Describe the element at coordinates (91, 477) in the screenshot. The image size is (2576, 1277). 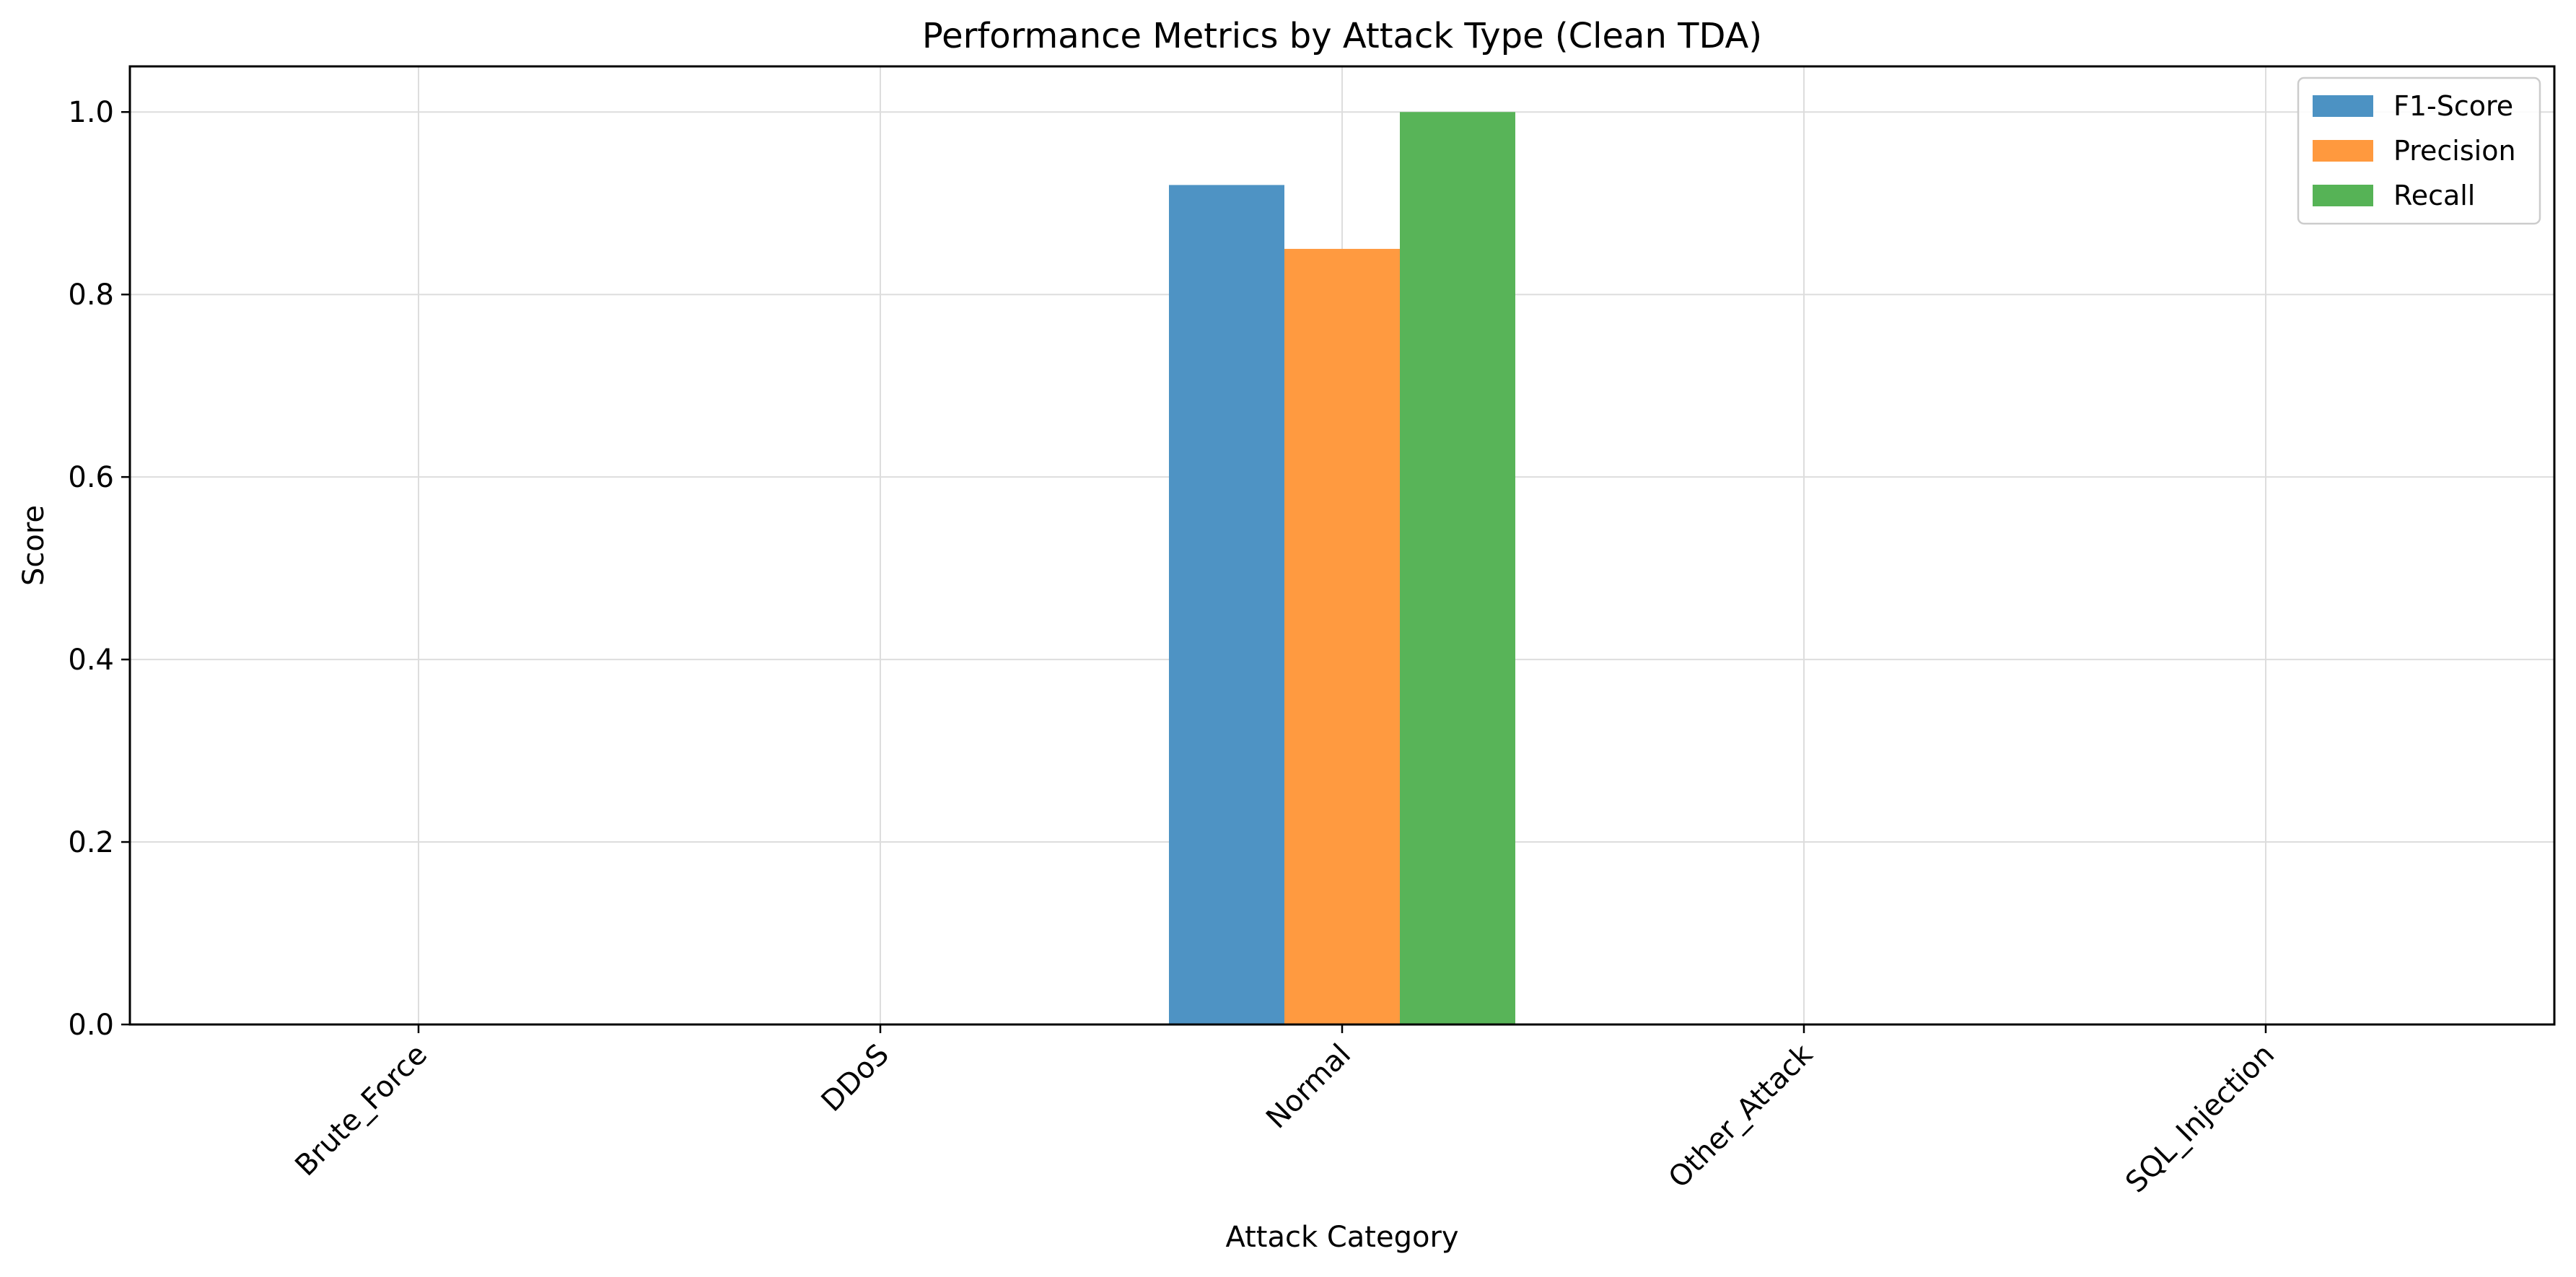
I see `y-tick-label: 0.6` at that location.